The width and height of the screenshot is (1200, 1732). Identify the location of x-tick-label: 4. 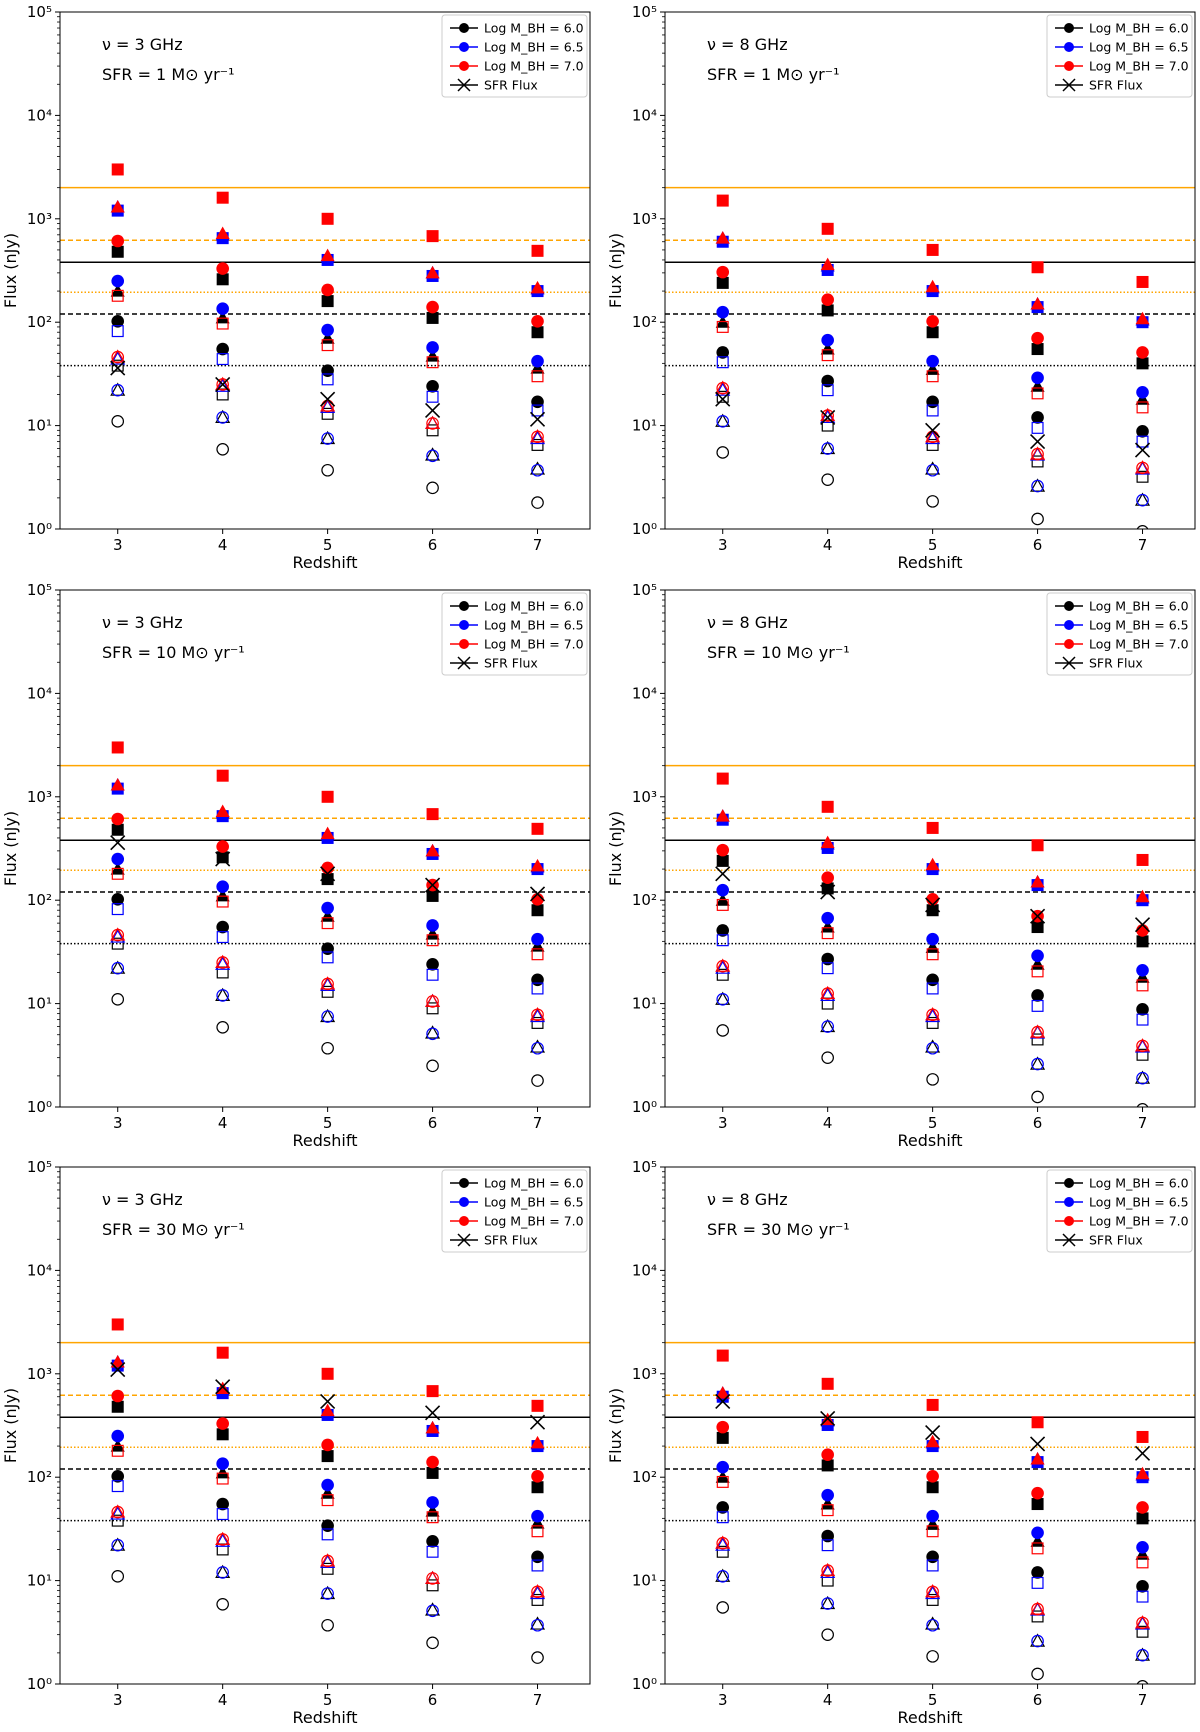
(828, 1700).